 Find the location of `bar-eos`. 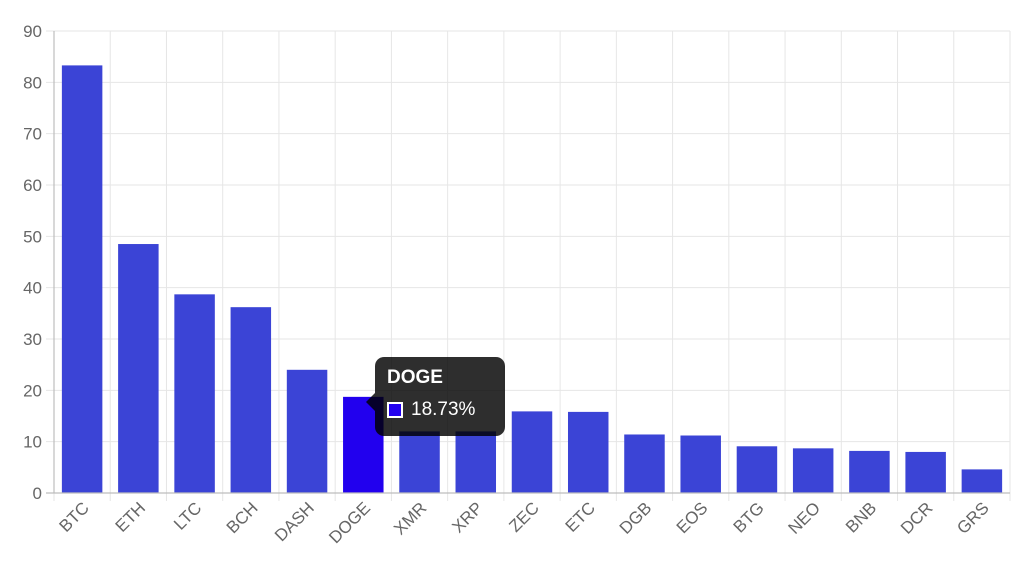

bar-eos is located at coordinates (700, 464).